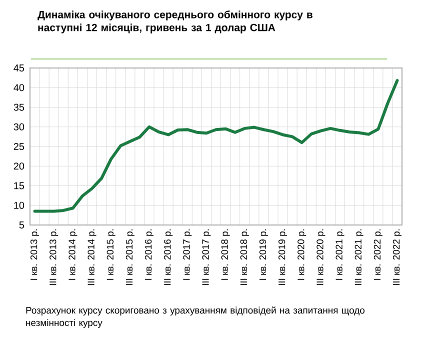 This screenshot has width=424, height=337. I want to click on y-tick-label: 10, so click(19, 205).